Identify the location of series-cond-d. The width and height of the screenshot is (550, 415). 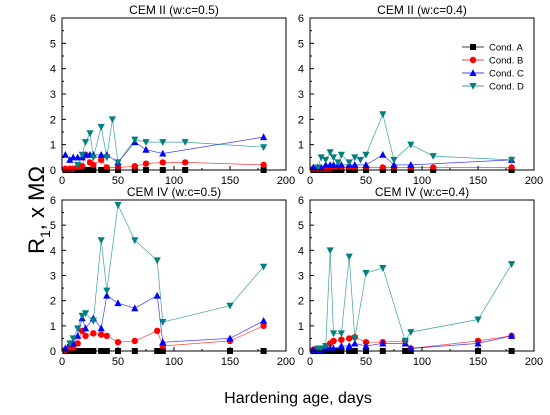
(415, 141).